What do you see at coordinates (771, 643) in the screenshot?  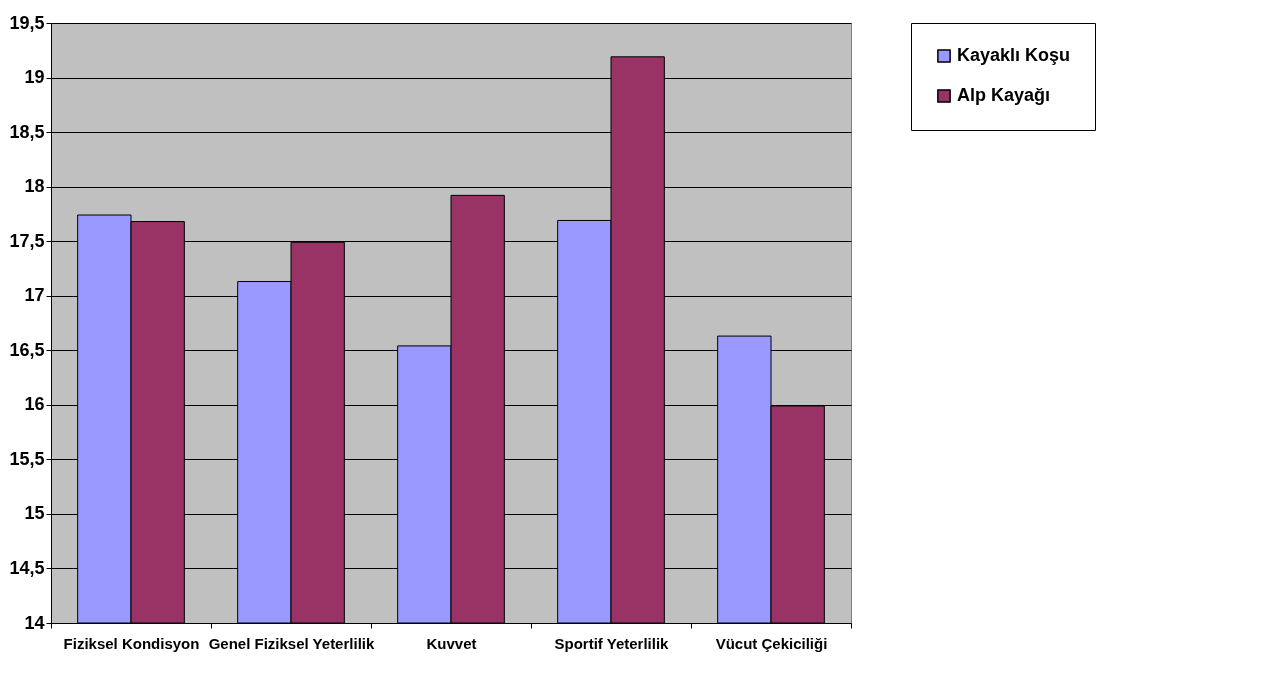 I see `x-tick-label: Vücut Çekiciliği` at bounding box center [771, 643].